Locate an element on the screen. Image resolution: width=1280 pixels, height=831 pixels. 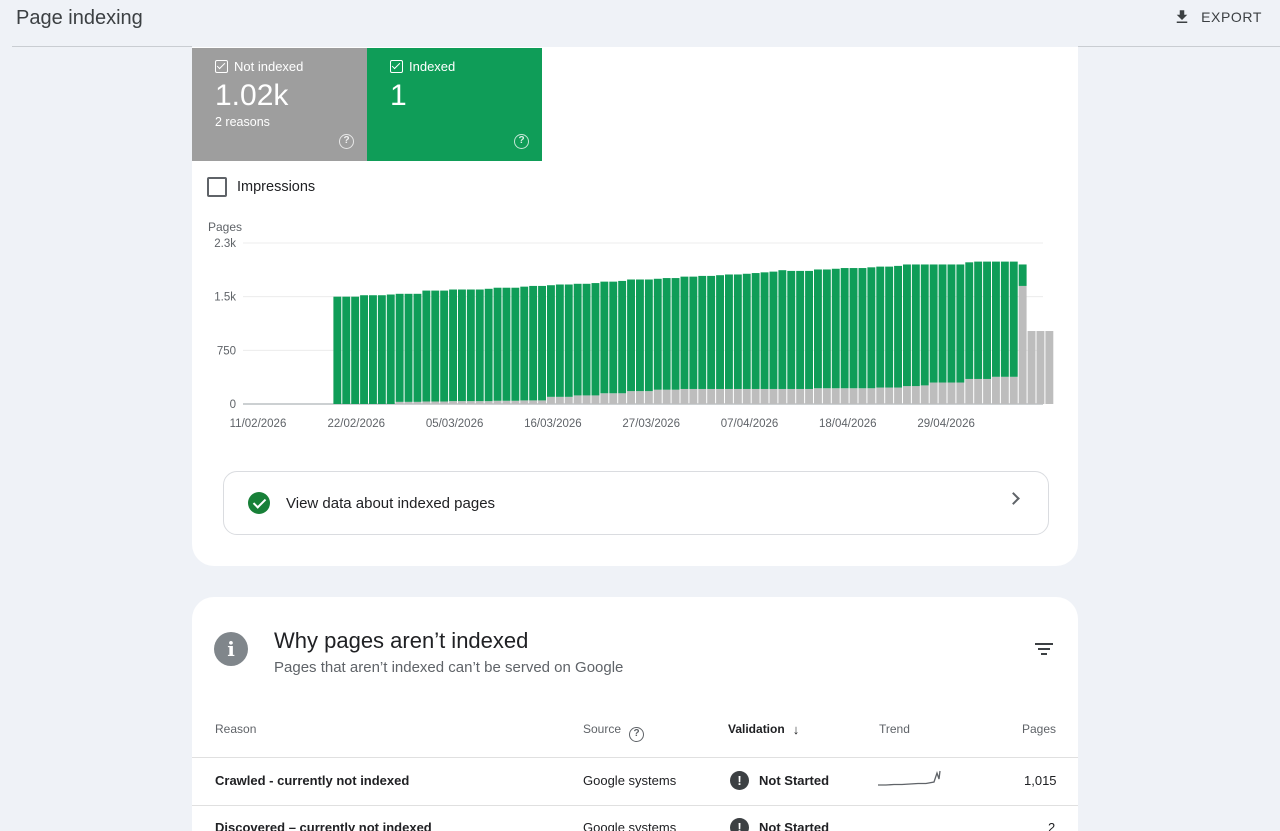
chevron-right-icon is located at coordinates (1013, 498).